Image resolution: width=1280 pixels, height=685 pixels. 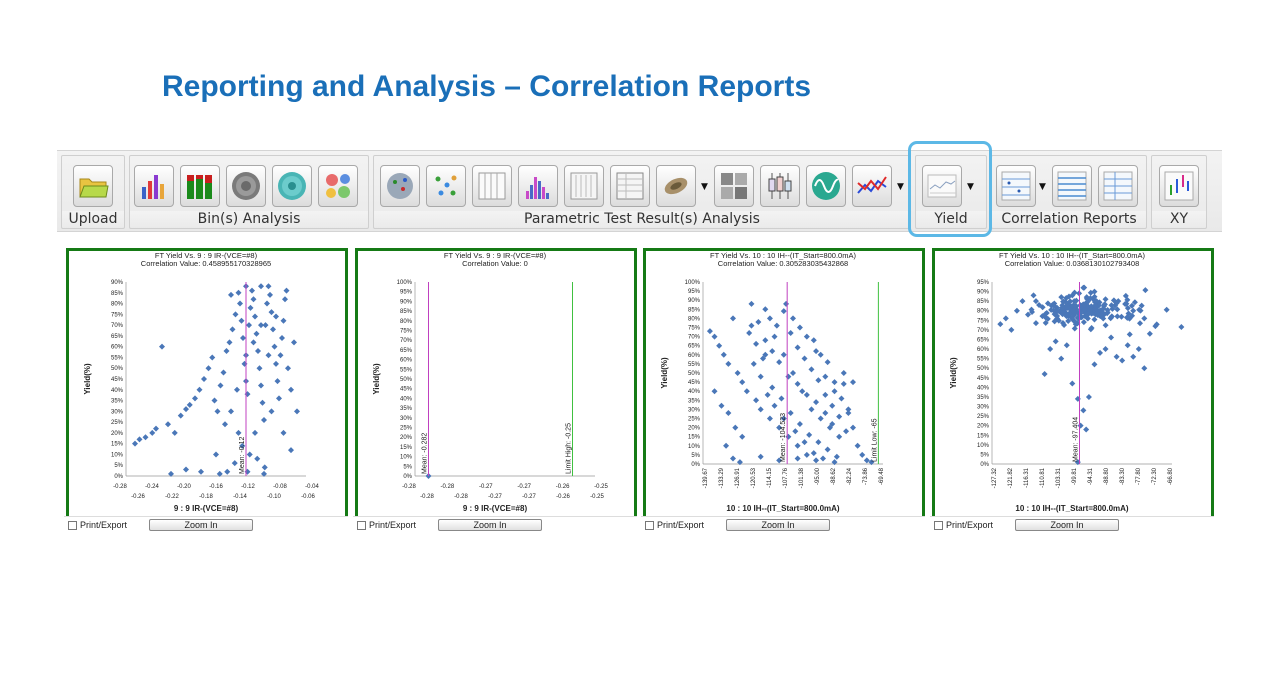 I want to click on param-gallery-grid-button, so click(x=734, y=186).